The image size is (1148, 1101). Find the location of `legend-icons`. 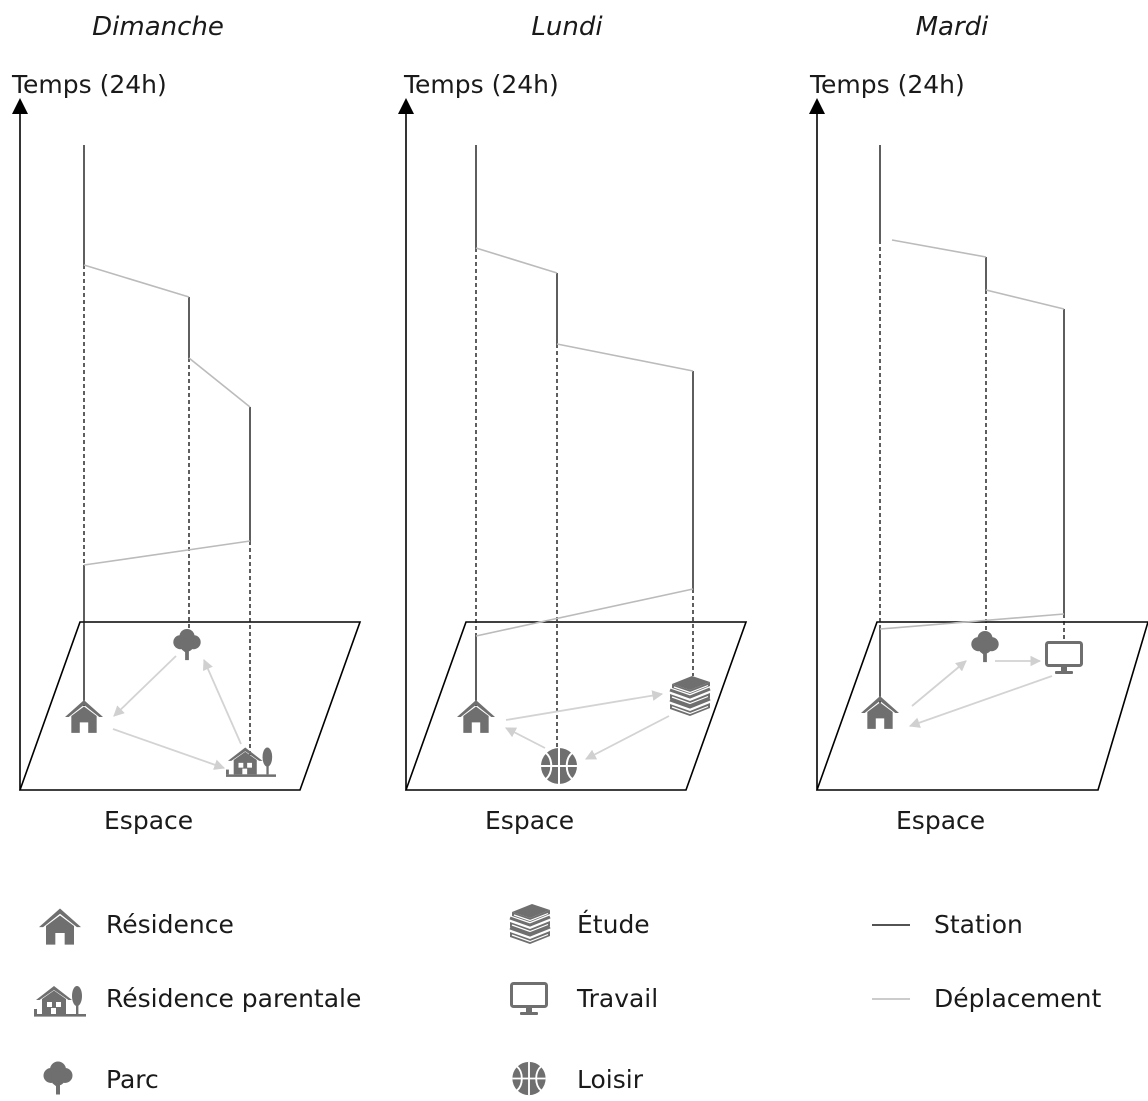

legend-icons is located at coordinates (472, 999).